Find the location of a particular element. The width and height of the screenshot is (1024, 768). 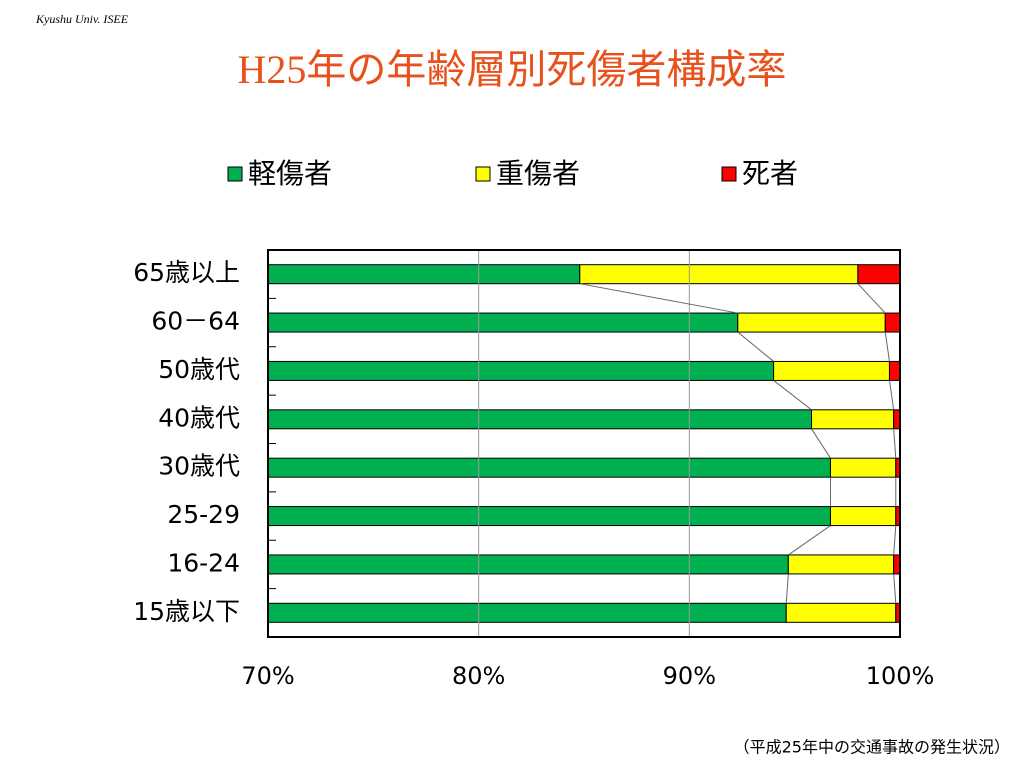

y-tick-label: 16-24 is located at coordinates (203, 562).